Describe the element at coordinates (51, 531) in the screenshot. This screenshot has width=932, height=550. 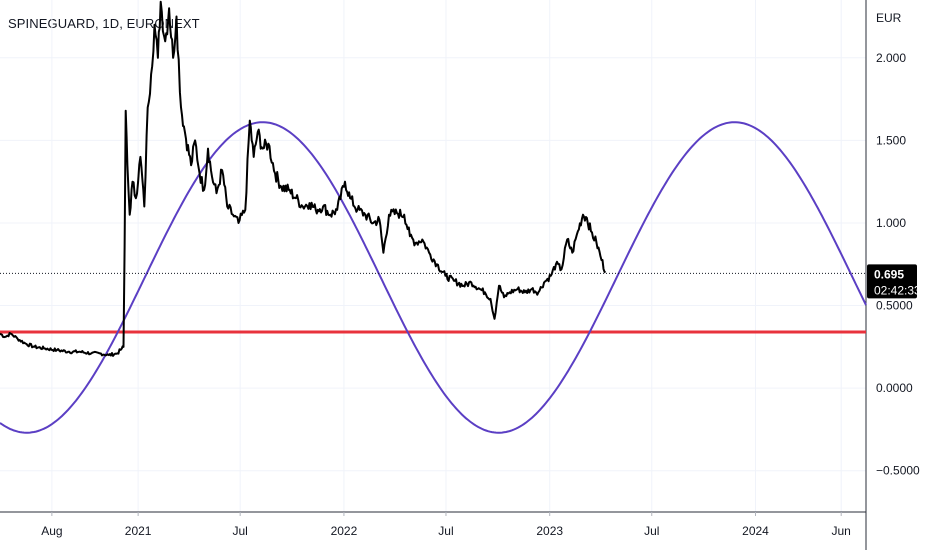
I see `x-tick-label: Aug` at that location.